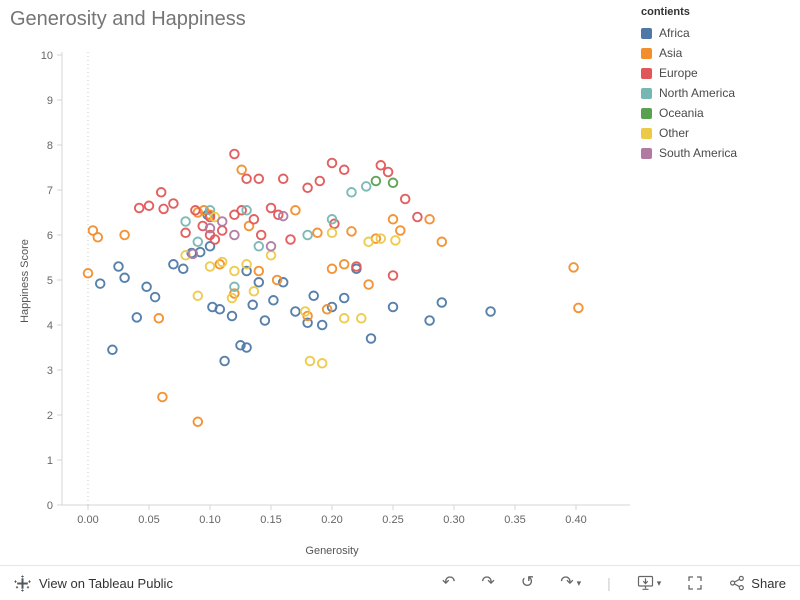 This screenshot has width=800, height=600. I want to click on legend-item-south-america: South America, so click(719, 153).